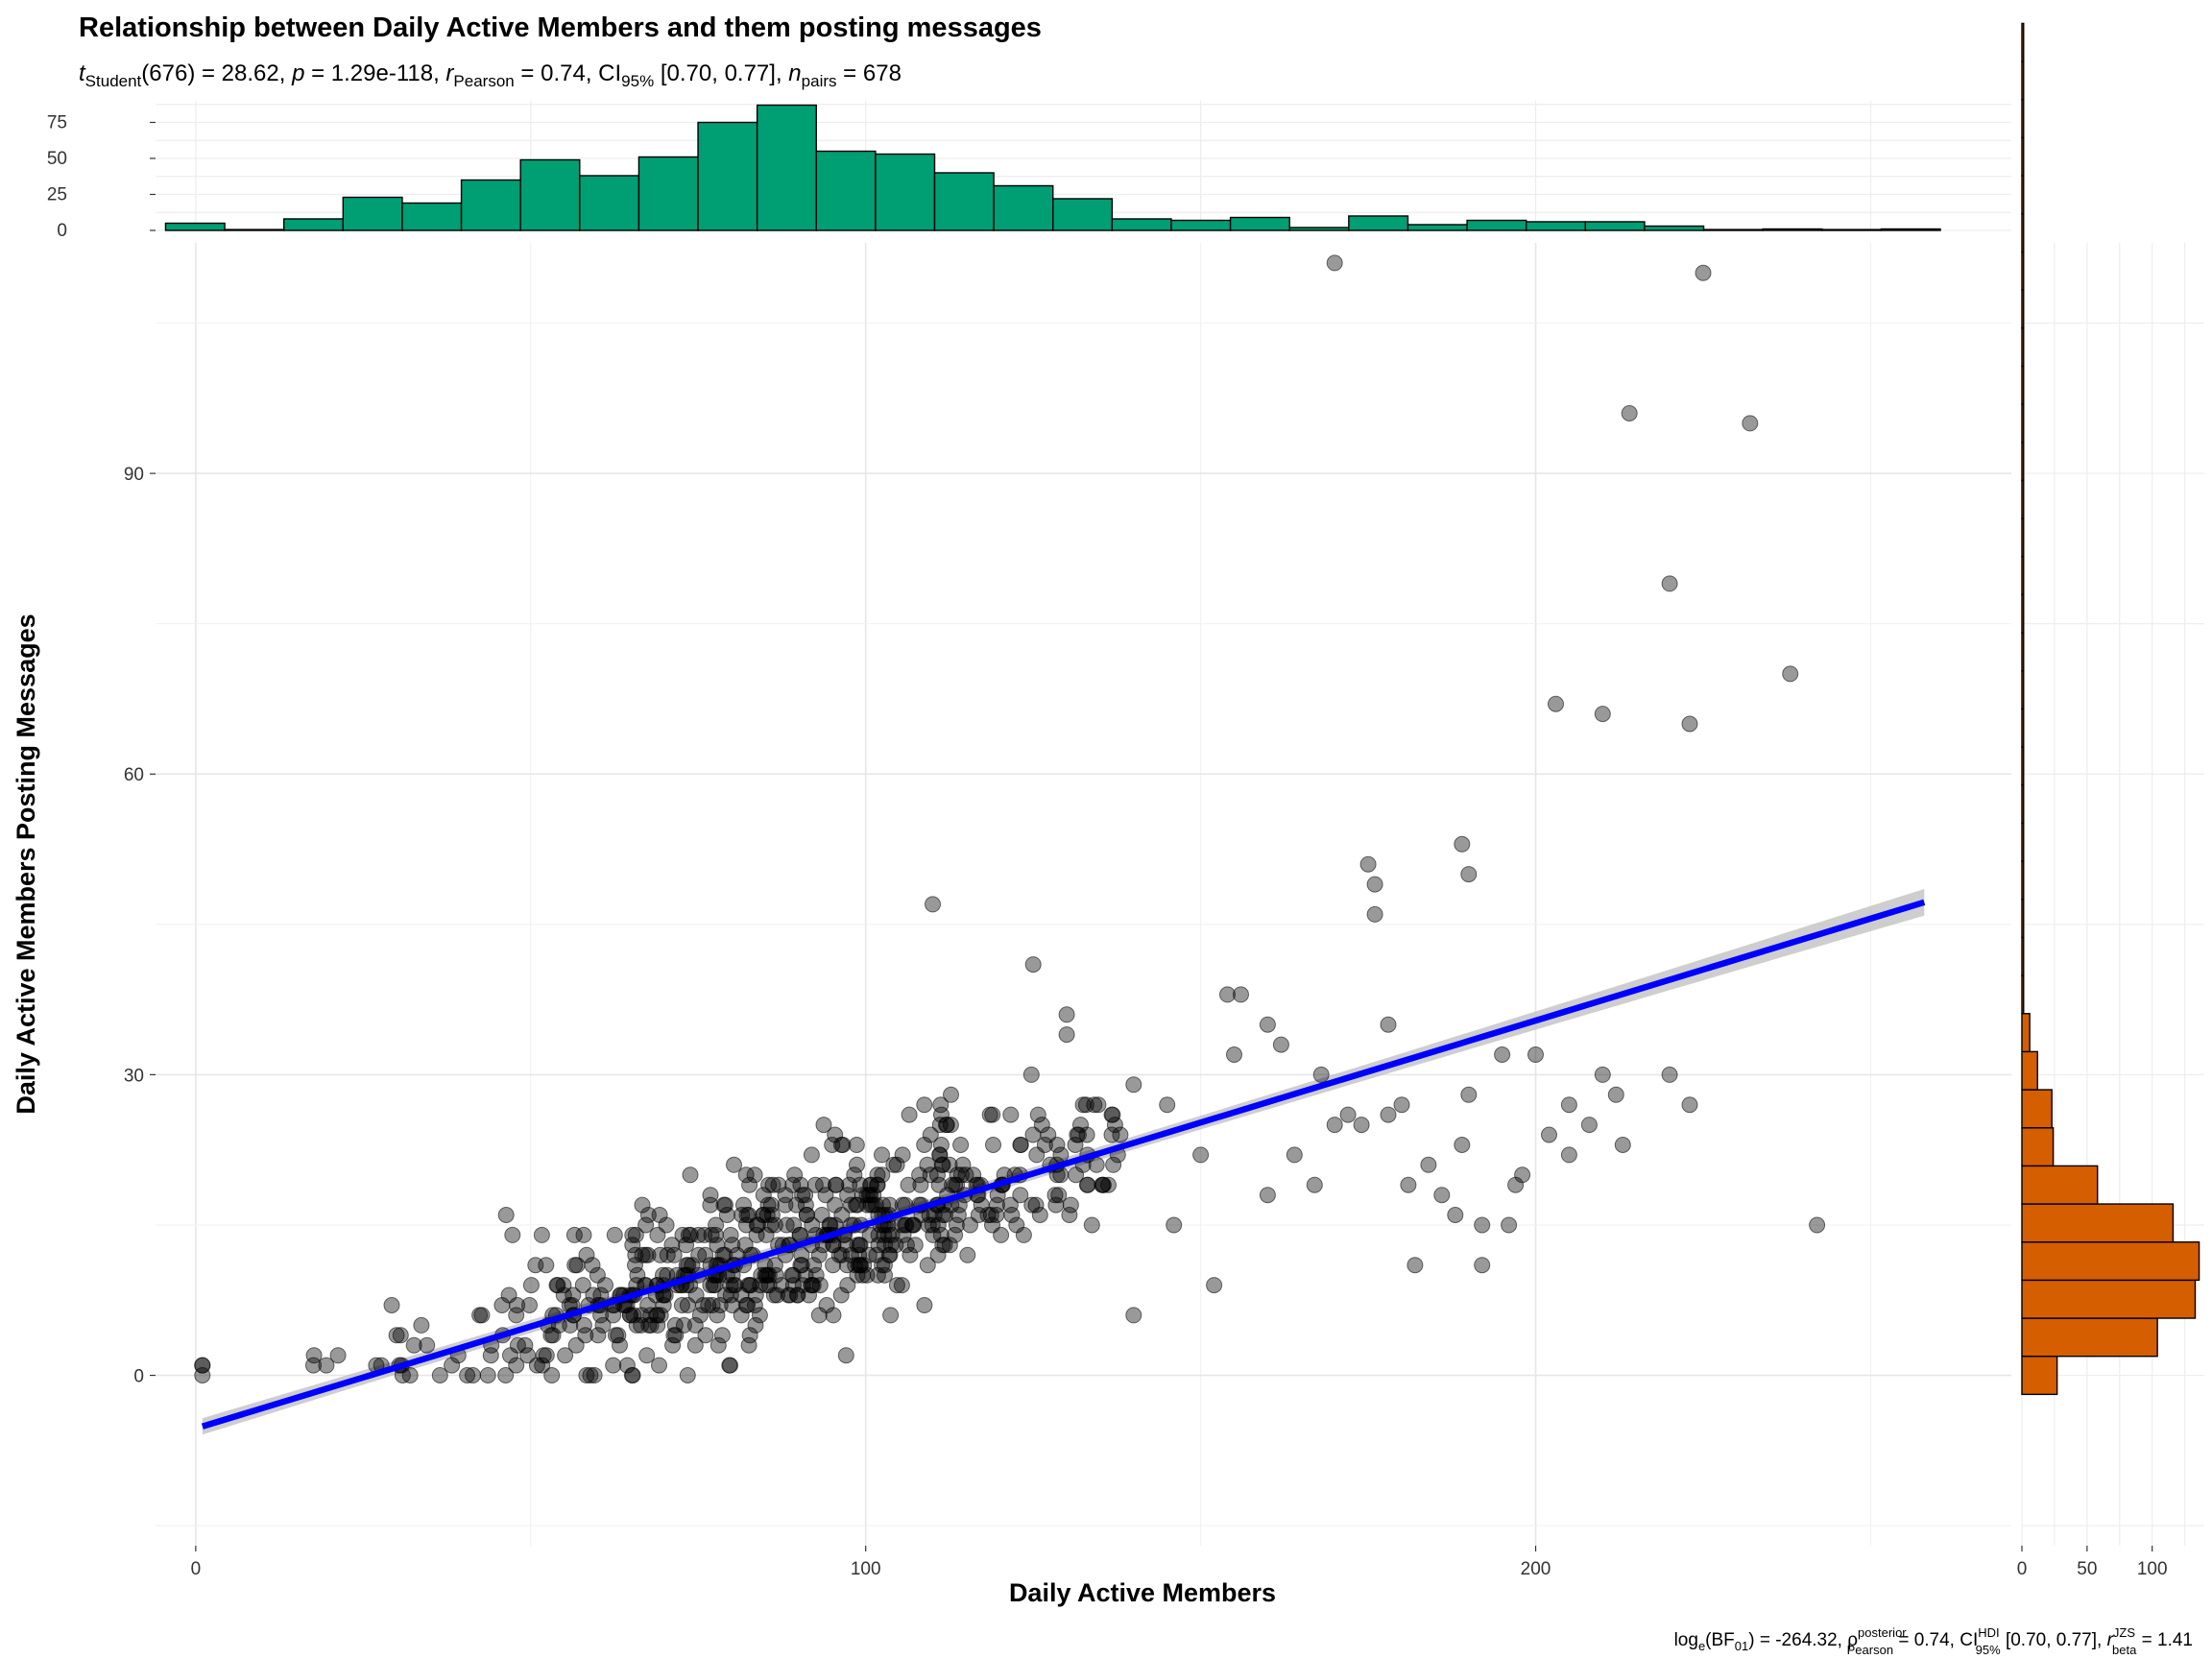 Image resolution: width=2212 pixels, height=1659 pixels. I want to click on right-x-tick-label: 0, so click(2023, 1569).